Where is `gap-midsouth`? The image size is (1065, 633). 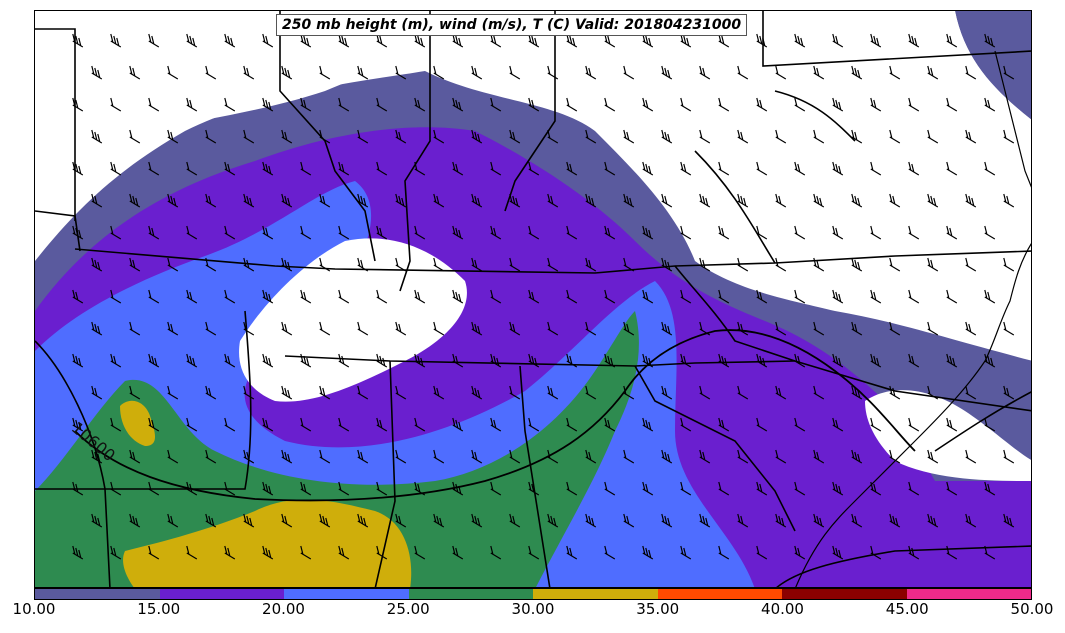 gap-midsouth is located at coordinates (353, 320).